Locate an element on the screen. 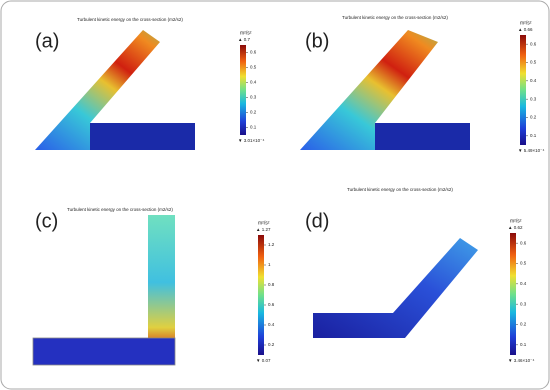 The width and height of the screenshot is (550, 390). colorbar-max: ▲ 0.66 is located at coordinates (525, 29).